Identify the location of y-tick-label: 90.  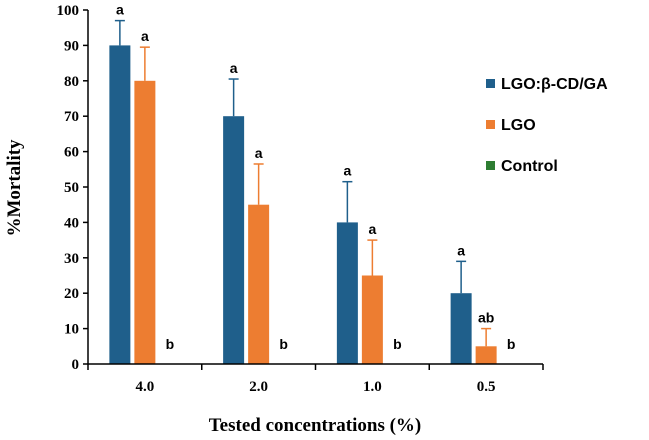
(71, 46).